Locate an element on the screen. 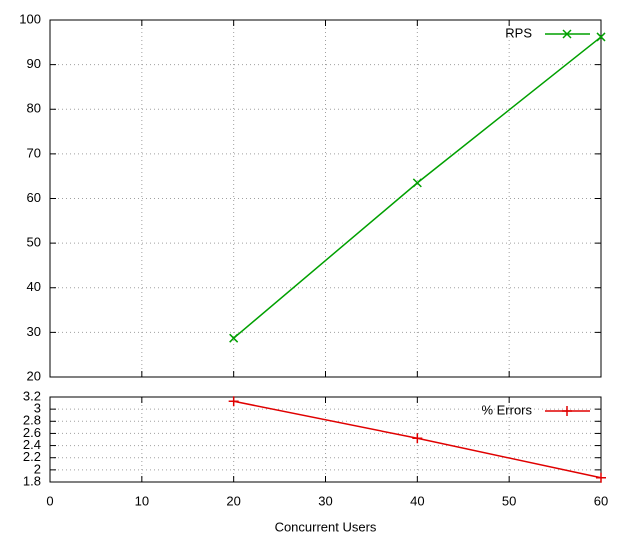 The height and width of the screenshot is (540, 640). legend-label: RPS is located at coordinates (518, 32).